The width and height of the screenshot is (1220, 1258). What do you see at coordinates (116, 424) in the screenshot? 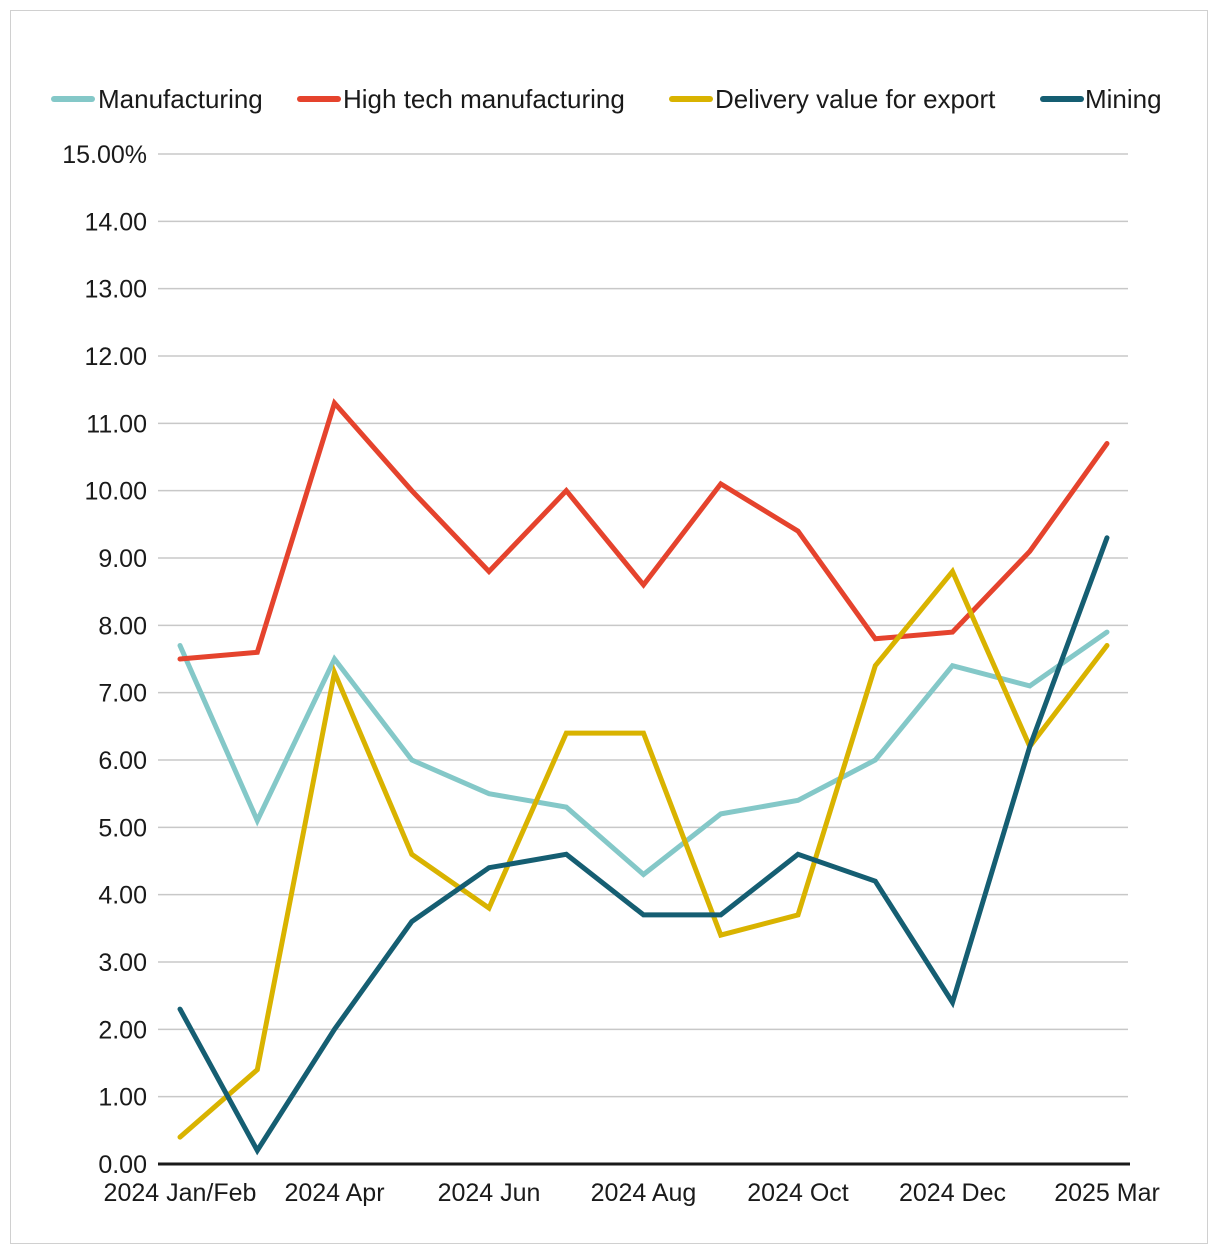
I see `y-tick-label: 11.00` at bounding box center [116, 424].